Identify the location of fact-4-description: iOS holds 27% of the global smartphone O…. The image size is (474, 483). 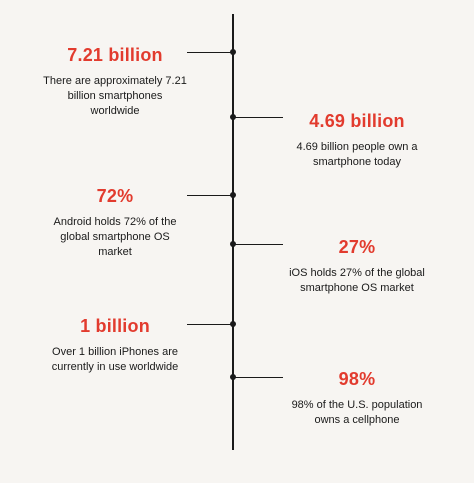
(357, 280).